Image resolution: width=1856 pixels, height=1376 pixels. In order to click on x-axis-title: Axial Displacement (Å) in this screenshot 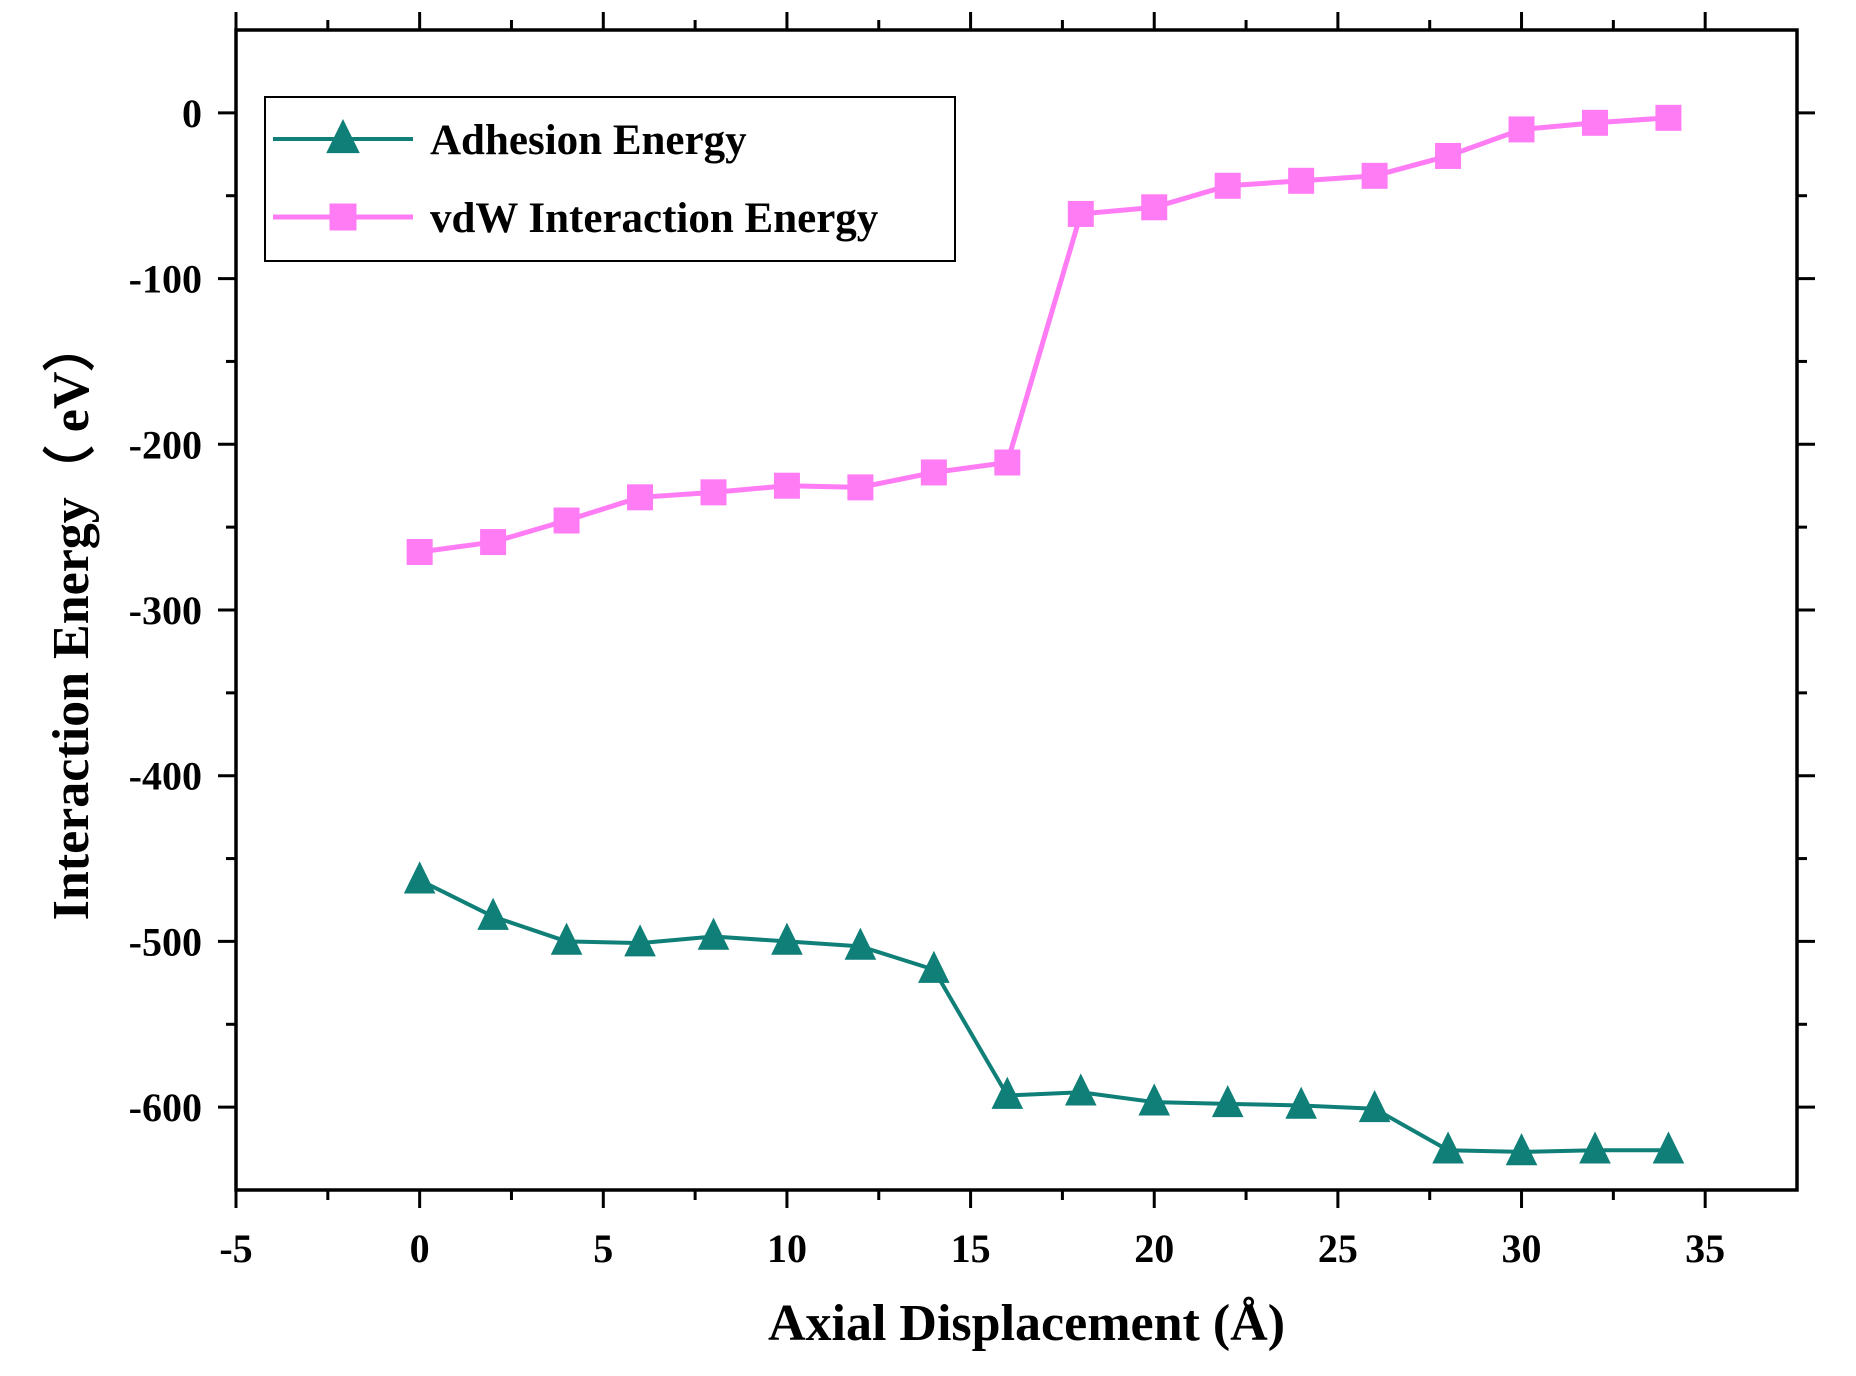, I will do `click(1026, 1323)`.